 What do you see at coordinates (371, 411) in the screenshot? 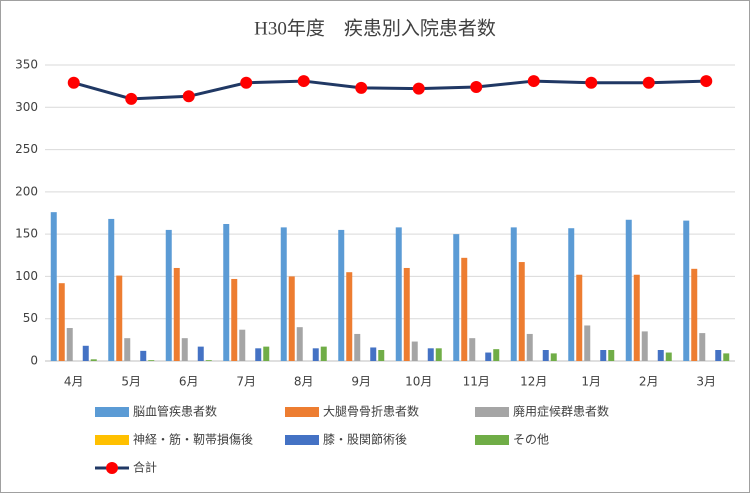
I see `legend-label: 大腿骨骨折患者数` at bounding box center [371, 411].